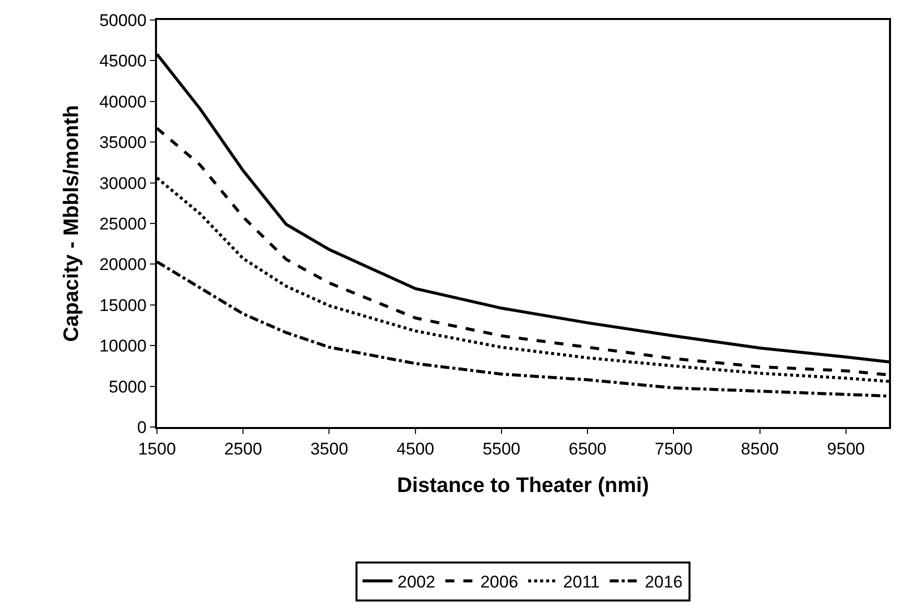  Describe the element at coordinates (846, 448) in the screenshot. I see `x-tick-label: 9500` at that location.